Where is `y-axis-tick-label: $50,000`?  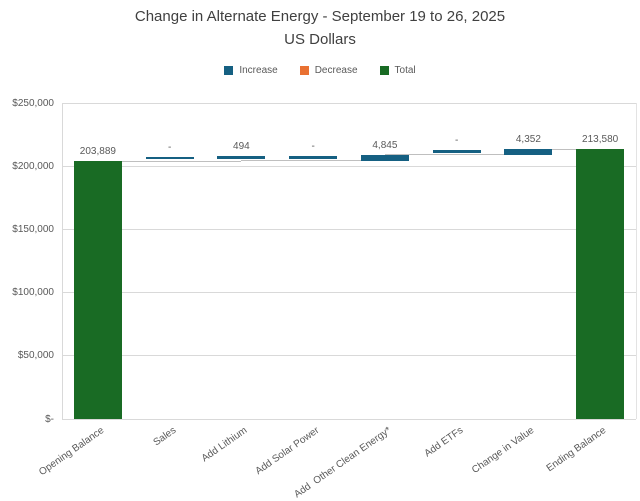 y-axis-tick-label: $50,000 is located at coordinates (35, 356).